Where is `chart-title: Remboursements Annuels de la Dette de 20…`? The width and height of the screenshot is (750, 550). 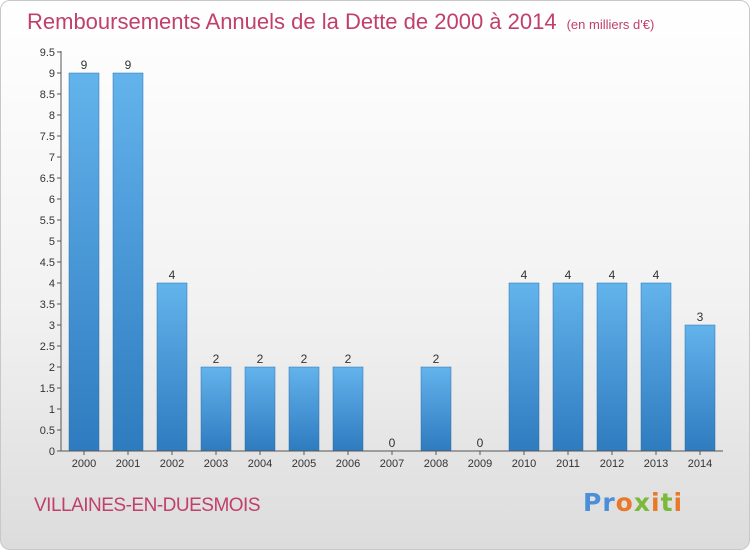
chart-title: Remboursements Annuels de la Dette de 20… is located at coordinates (340, 22).